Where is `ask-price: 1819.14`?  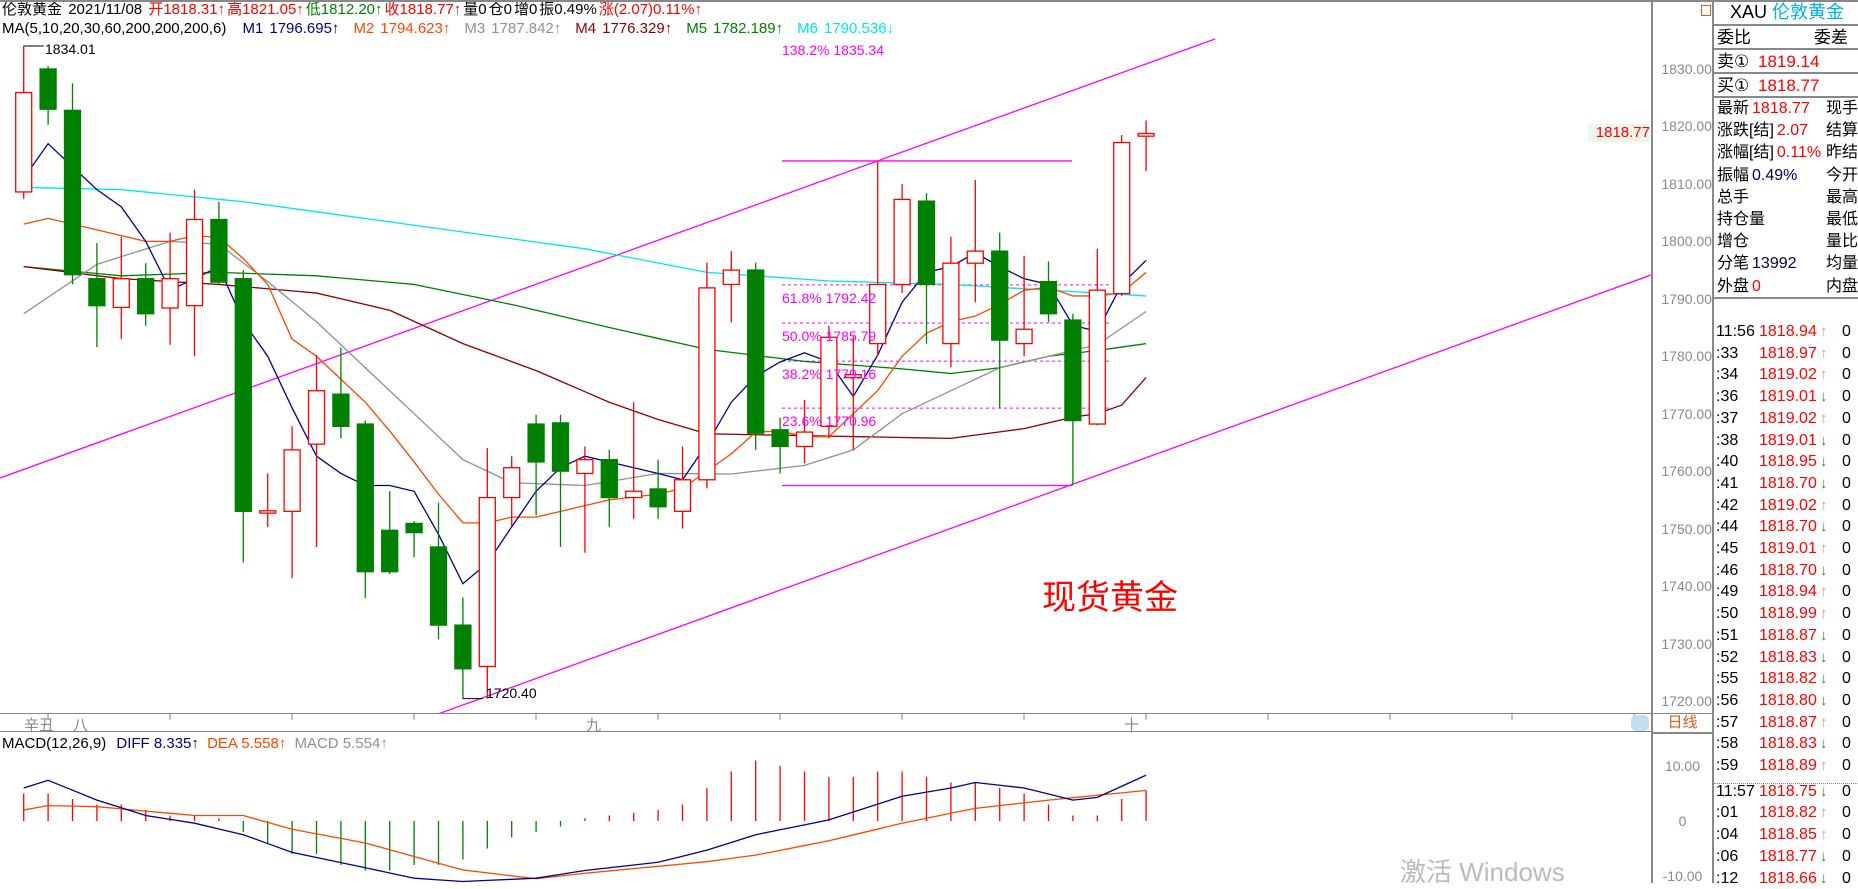 ask-price: 1819.14 is located at coordinates (1789, 61).